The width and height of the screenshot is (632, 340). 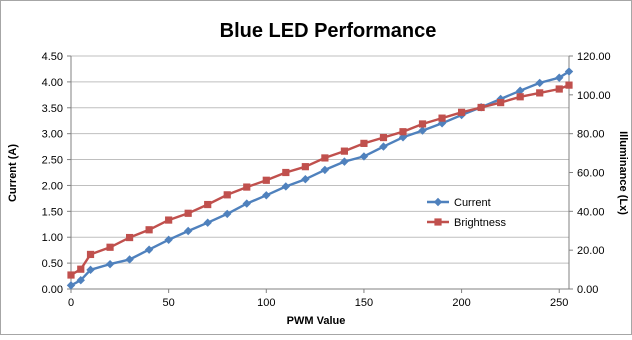 I want to click on y-tick-label: 4.00, so click(x=52, y=83).